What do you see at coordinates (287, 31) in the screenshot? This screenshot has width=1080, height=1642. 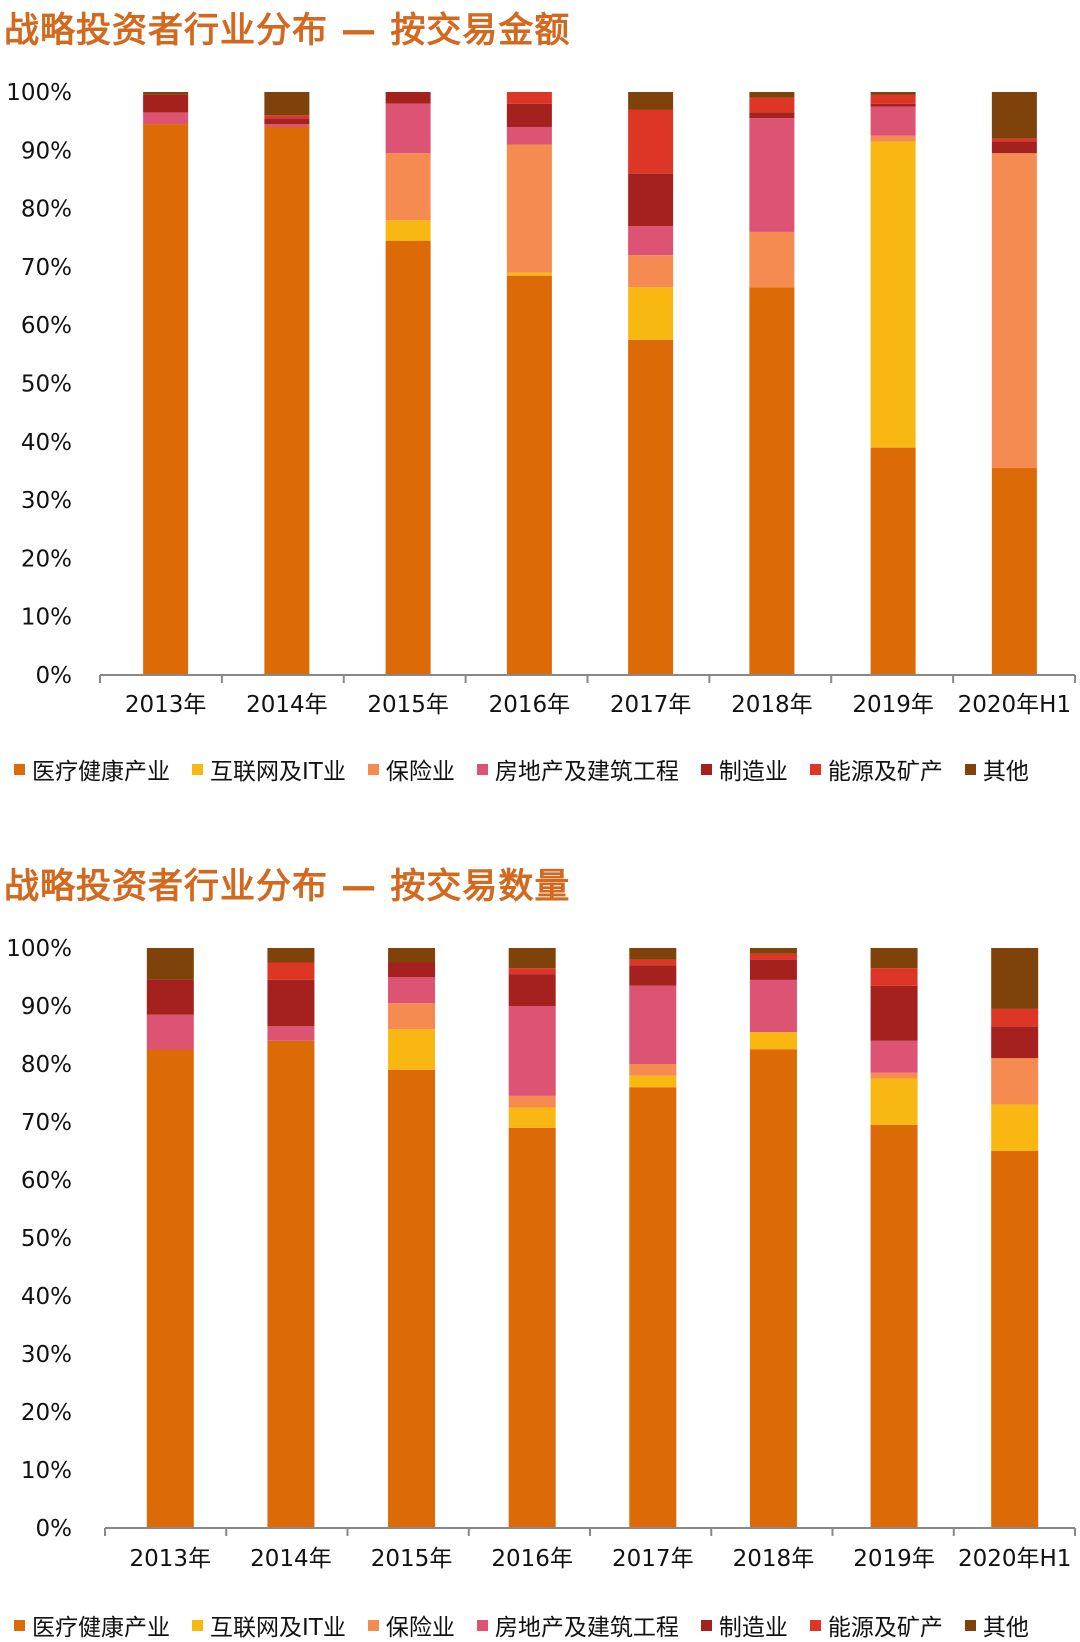 I see `chart-title: 战略投资者行业分布 — 按交易金额` at bounding box center [287, 31].